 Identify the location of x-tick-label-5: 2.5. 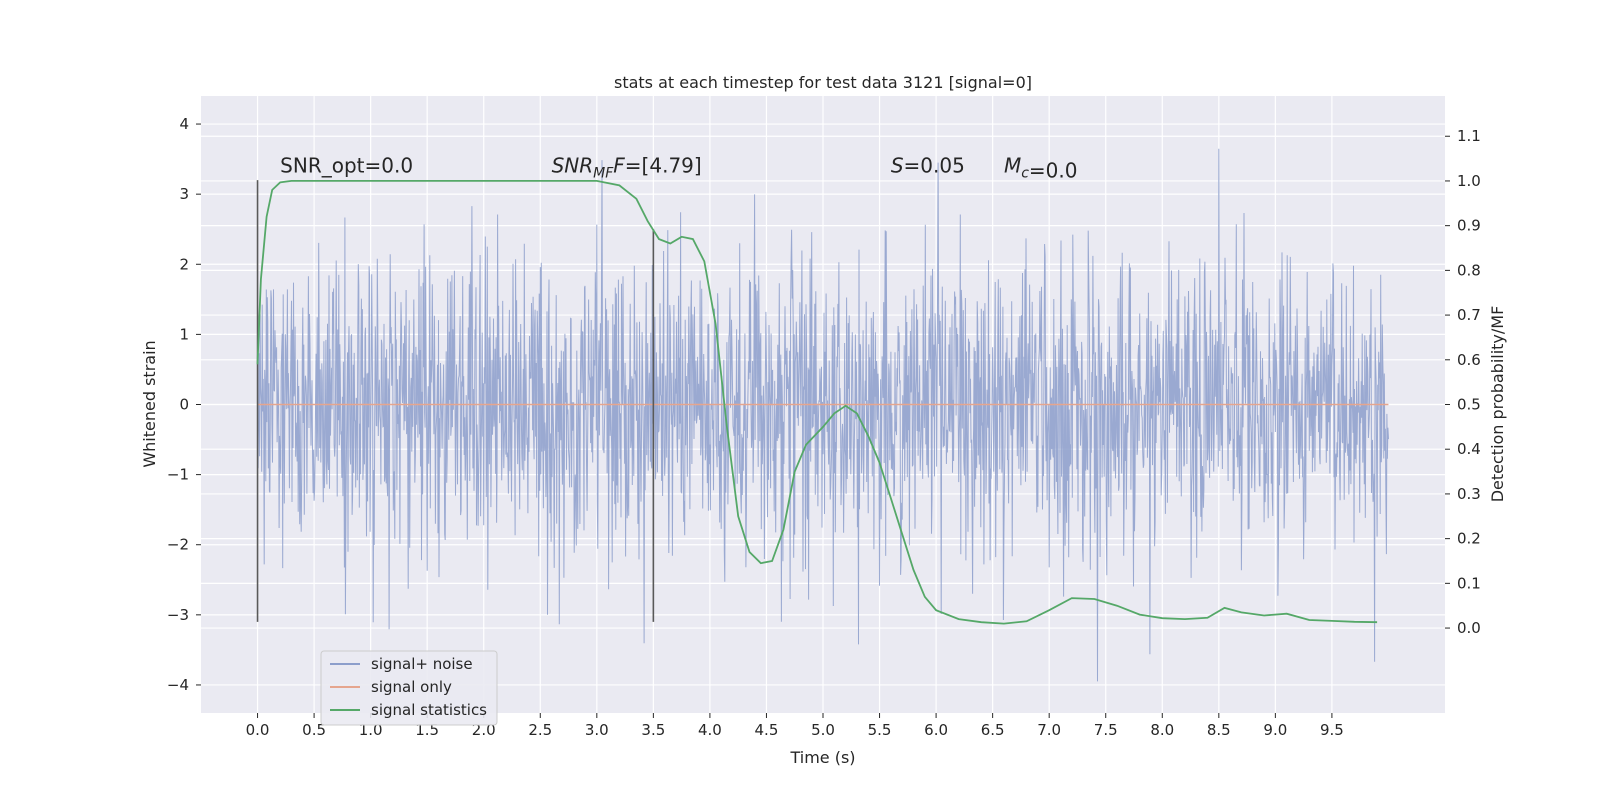
(540, 730).